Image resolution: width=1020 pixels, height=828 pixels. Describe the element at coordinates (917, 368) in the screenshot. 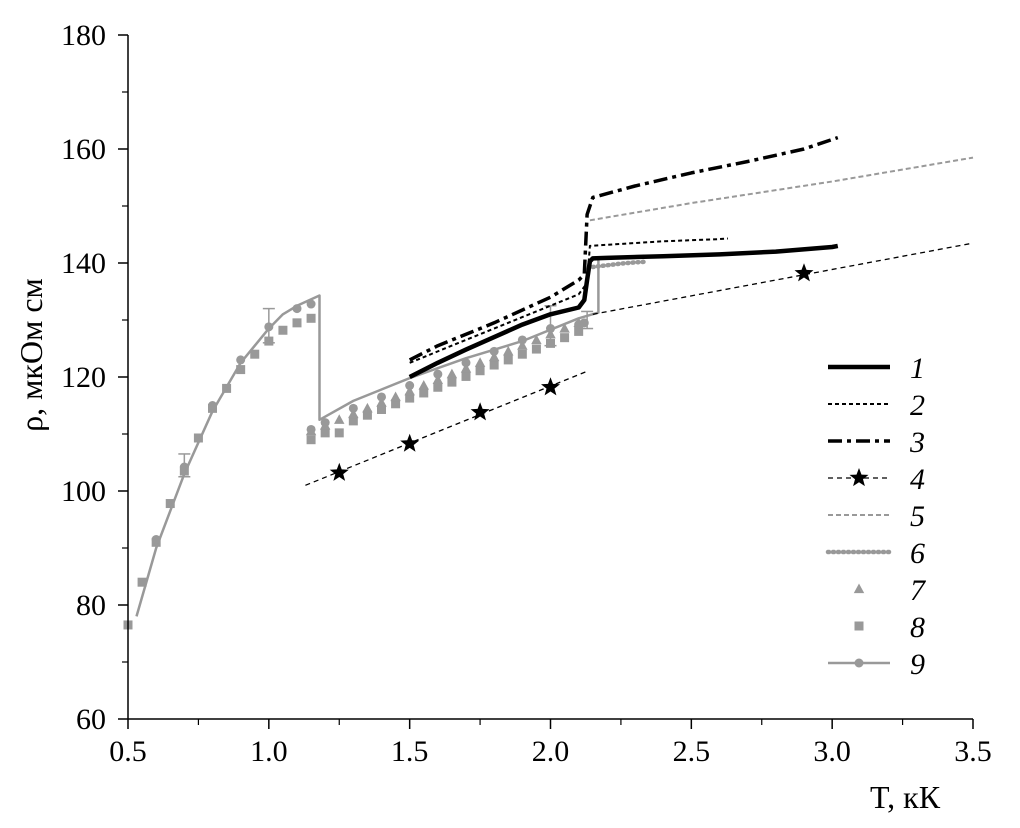

I see `legend-label: 1` at that location.